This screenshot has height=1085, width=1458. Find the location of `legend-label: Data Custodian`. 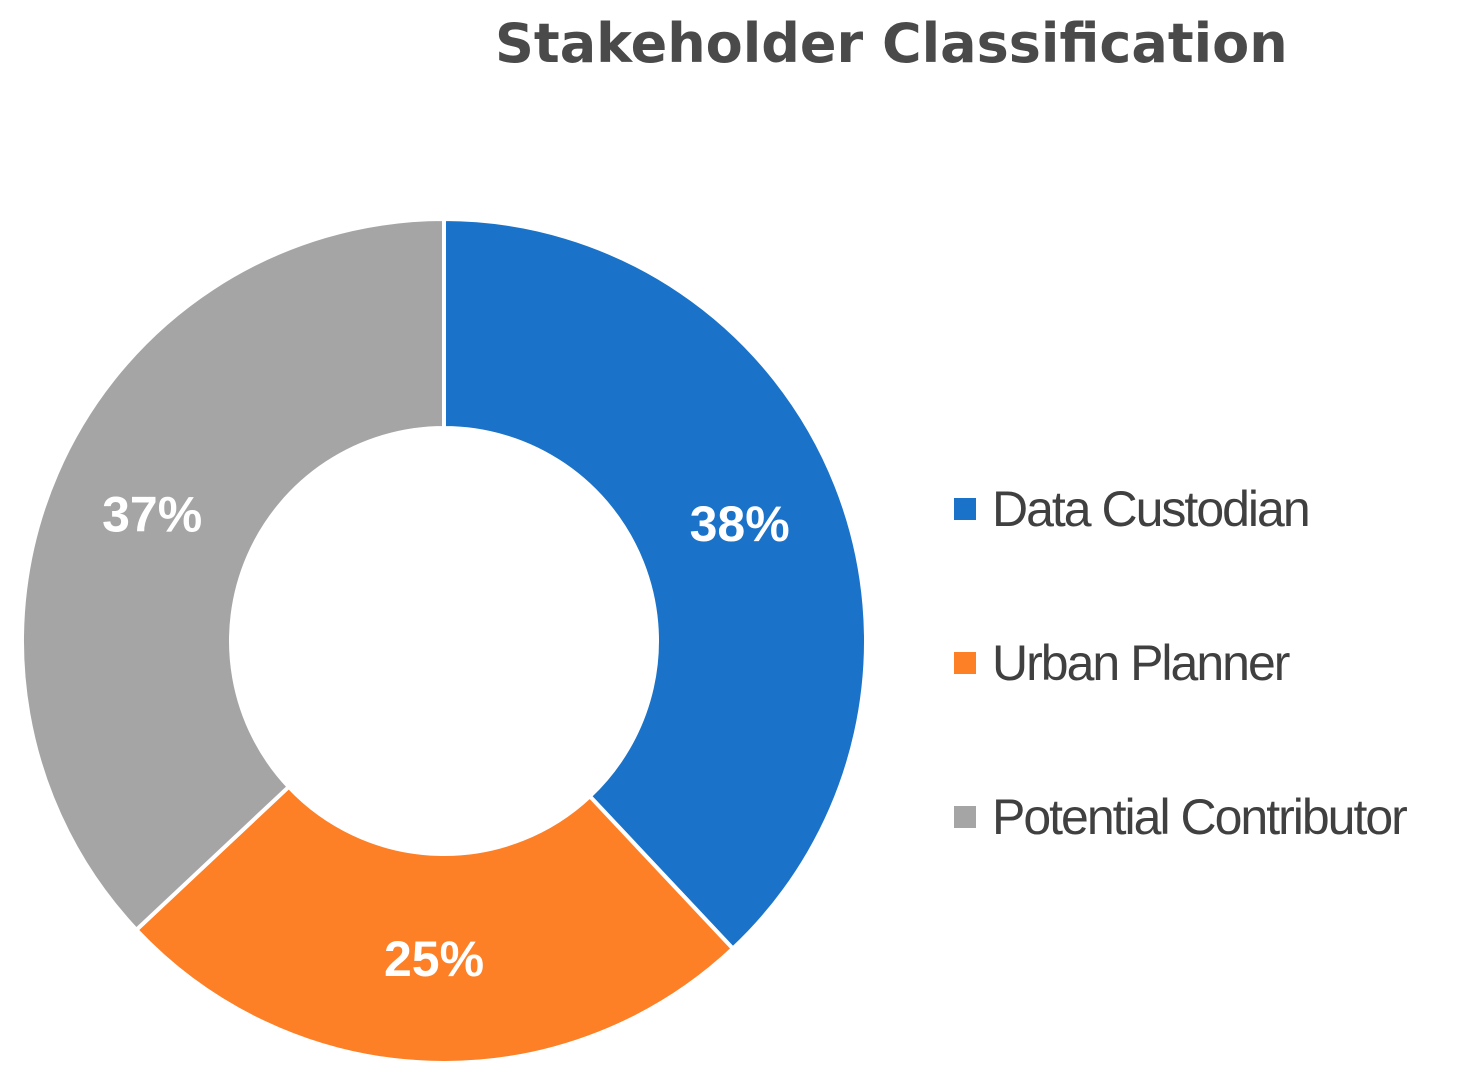

legend-label: Data Custodian is located at coordinates (1151, 509).